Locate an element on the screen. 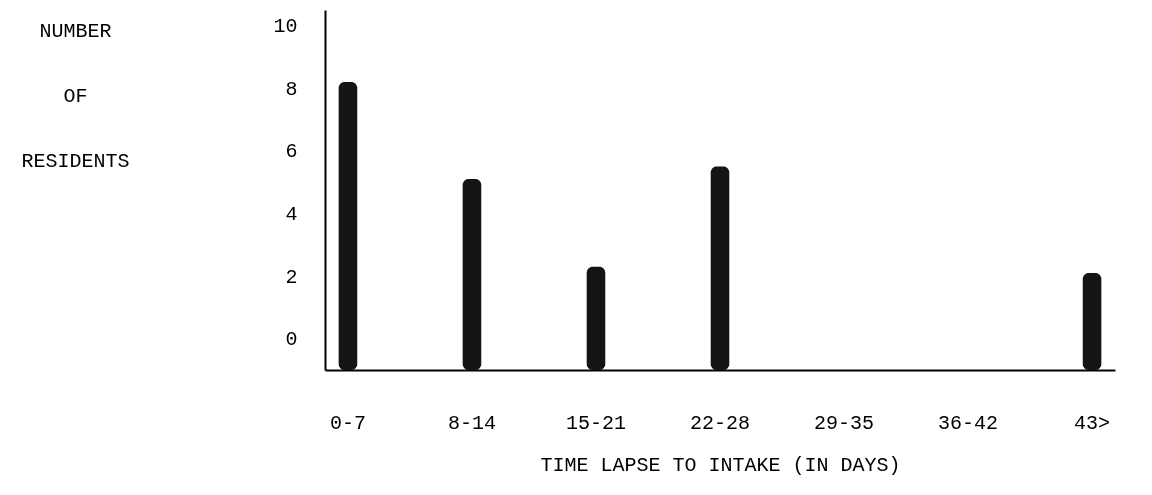 The width and height of the screenshot is (1152, 495). y-tick-label: 8 is located at coordinates (291, 89).